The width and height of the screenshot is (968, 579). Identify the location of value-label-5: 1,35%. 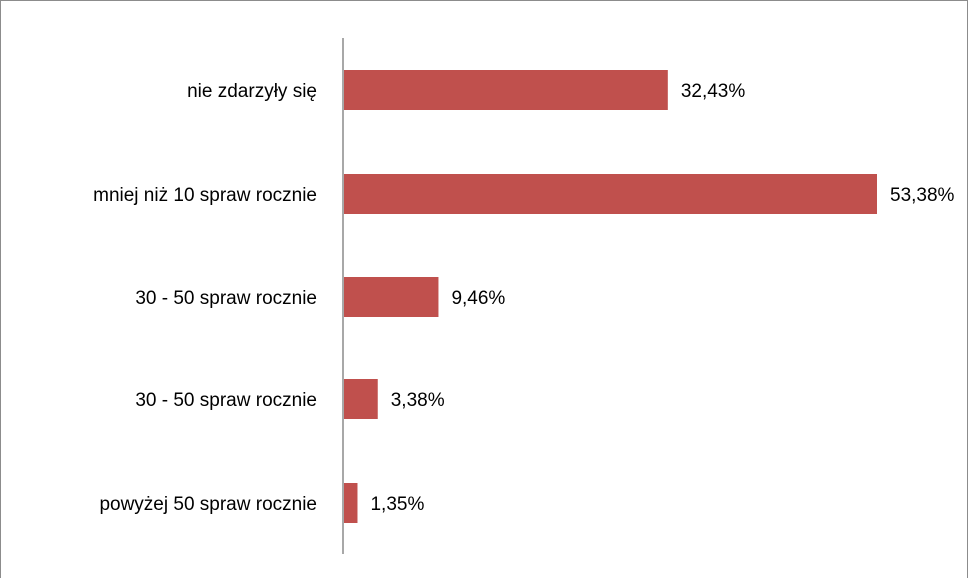
(397, 504).